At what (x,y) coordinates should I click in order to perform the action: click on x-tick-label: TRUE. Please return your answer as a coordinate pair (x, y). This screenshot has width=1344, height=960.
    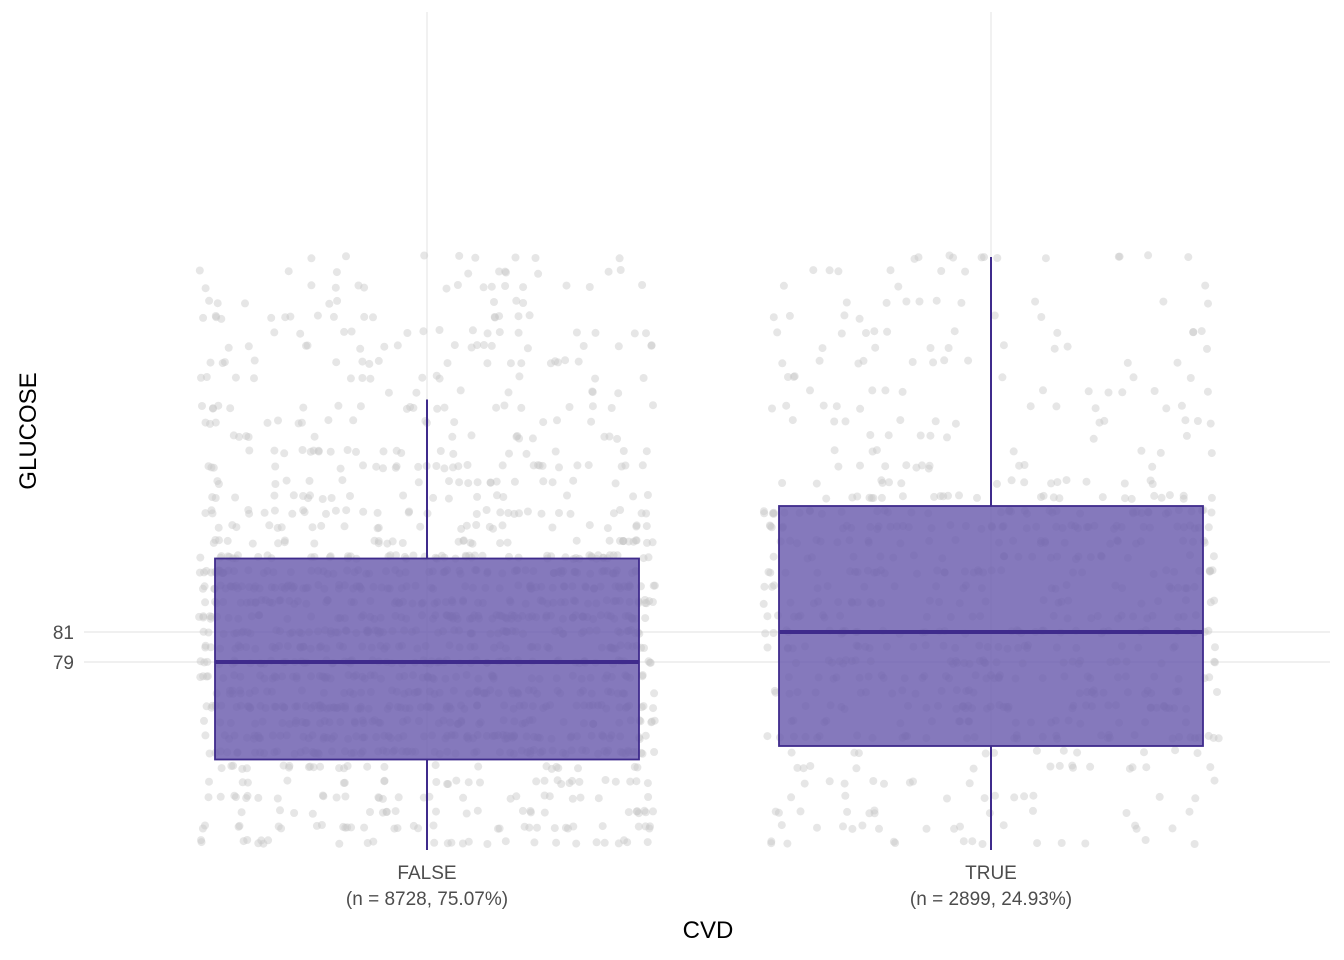
    Looking at the image, I should click on (991, 873).